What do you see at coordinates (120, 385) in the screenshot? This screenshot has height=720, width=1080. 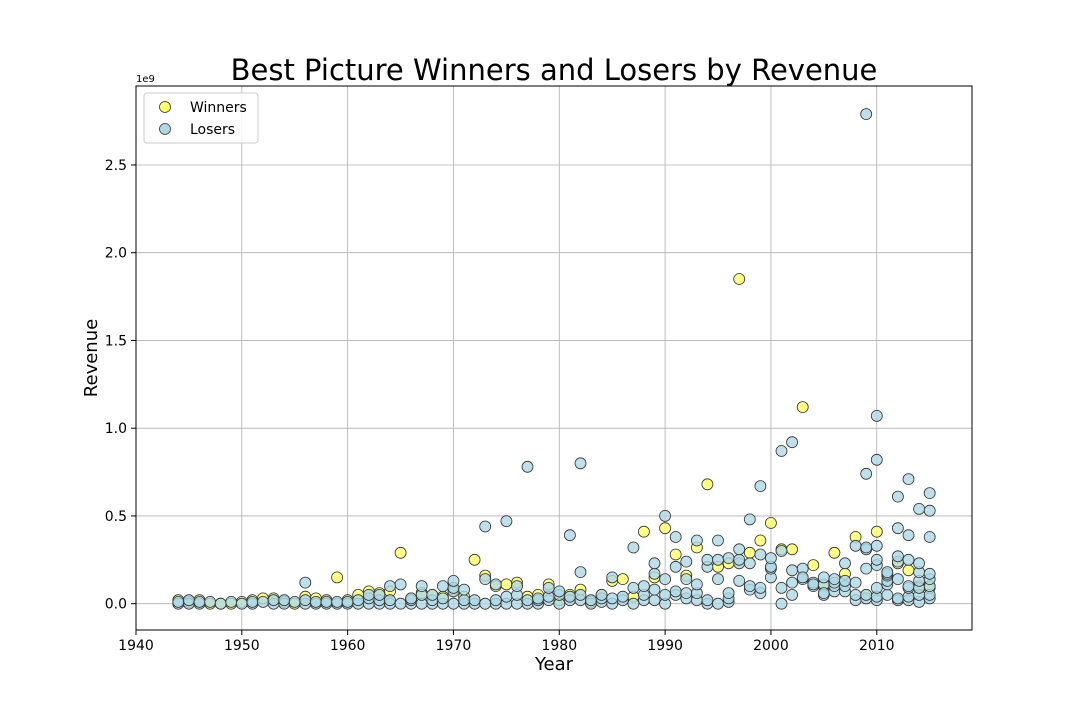 I see `y-axis-ticks: 0.0 0.5 1.0 1.5 2.0 2.5` at bounding box center [120, 385].